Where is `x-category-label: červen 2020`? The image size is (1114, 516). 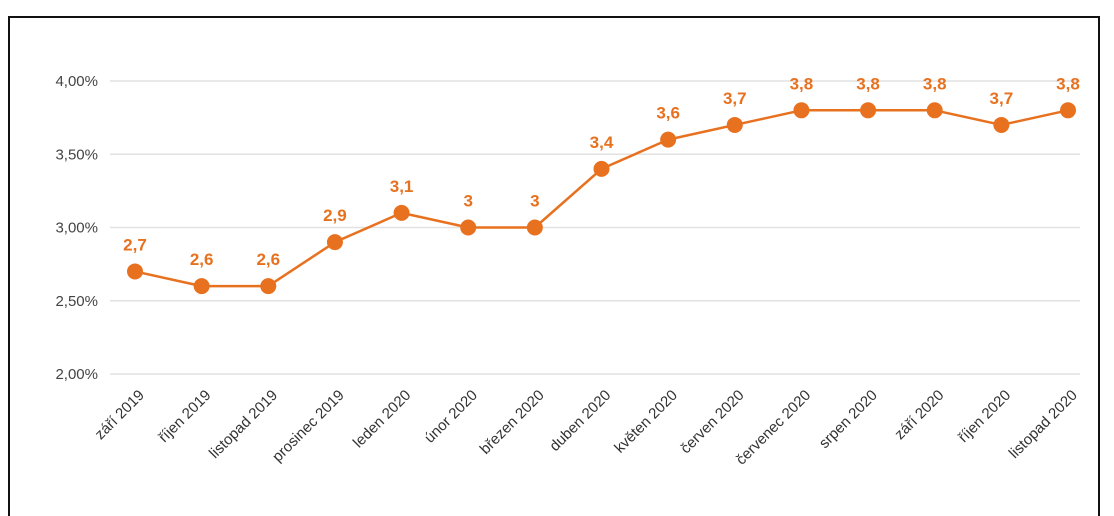 x-category-label: červen 2020 is located at coordinates (712, 422).